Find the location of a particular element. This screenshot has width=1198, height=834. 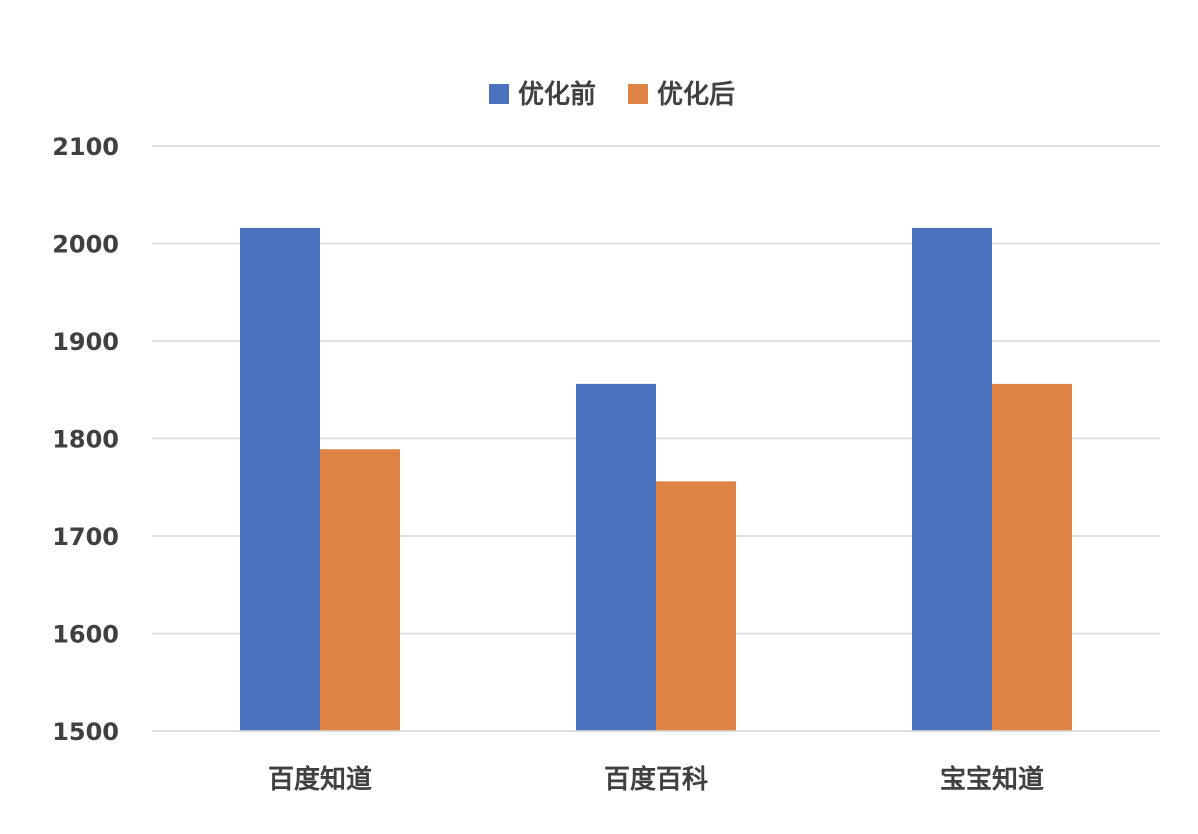

legend-label-0: 优化前 is located at coordinates (557, 94).